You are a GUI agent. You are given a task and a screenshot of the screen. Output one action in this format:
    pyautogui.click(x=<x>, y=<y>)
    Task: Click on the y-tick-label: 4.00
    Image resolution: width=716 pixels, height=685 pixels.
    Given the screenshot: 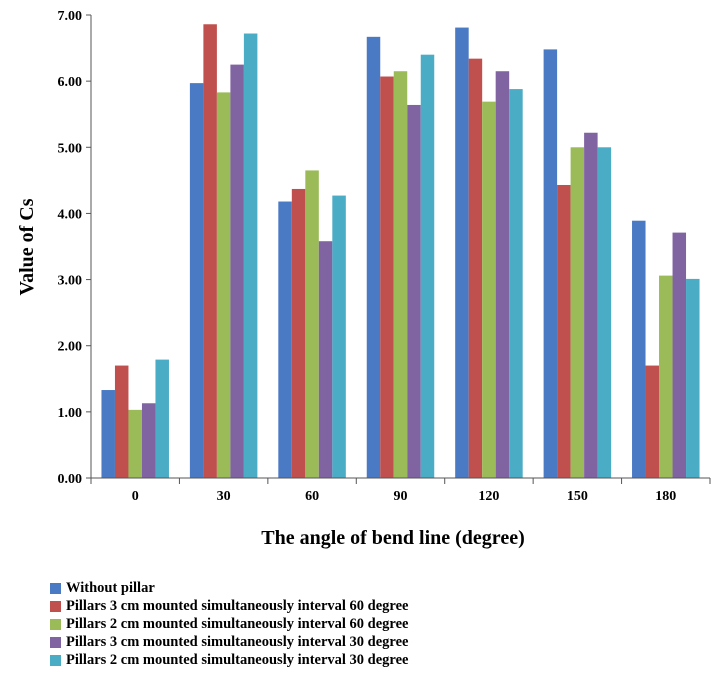 What is the action you would take?
    pyautogui.click(x=70, y=214)
    